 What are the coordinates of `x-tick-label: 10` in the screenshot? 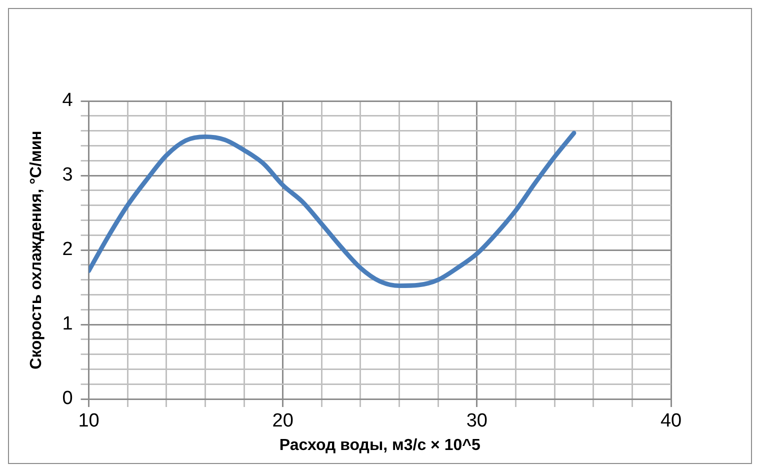 It's located at (89, 421).